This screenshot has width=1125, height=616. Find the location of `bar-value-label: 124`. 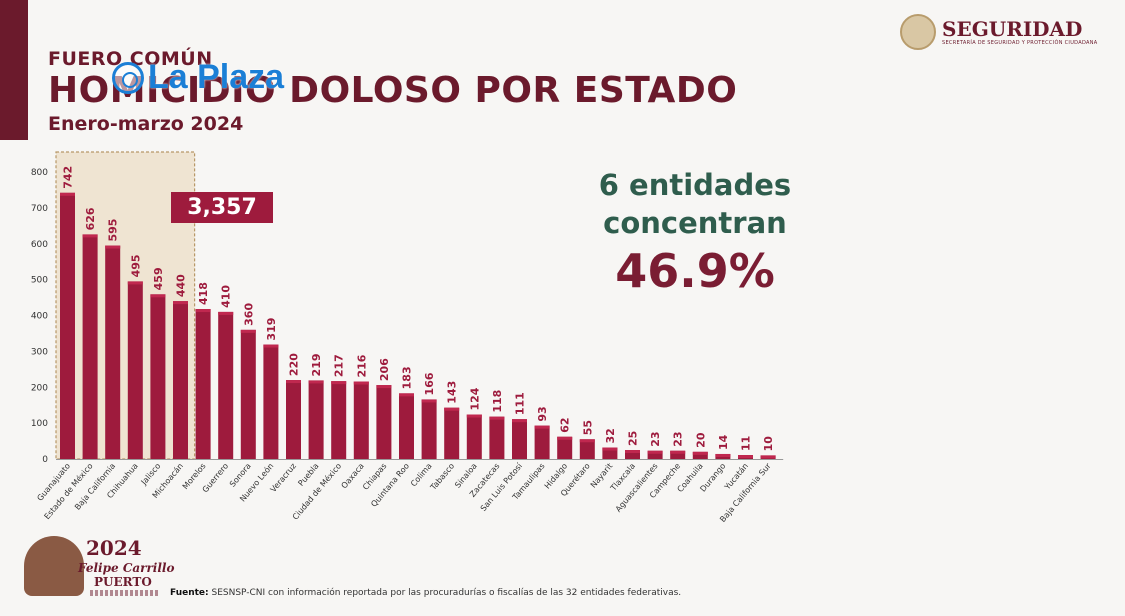

bar-value-label: 124 is located at coordinates (474, 398).